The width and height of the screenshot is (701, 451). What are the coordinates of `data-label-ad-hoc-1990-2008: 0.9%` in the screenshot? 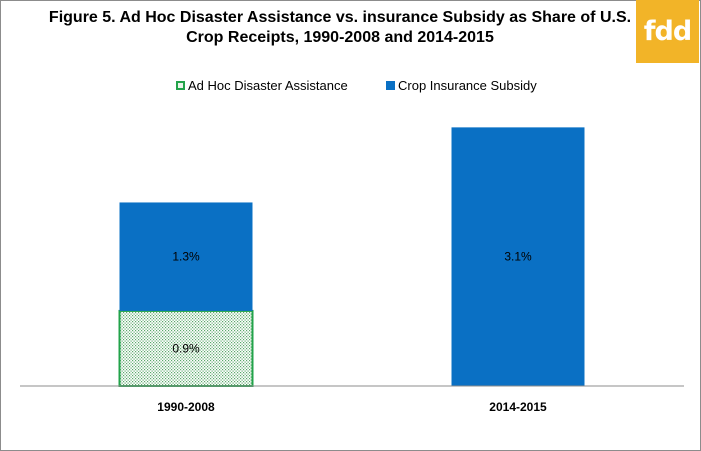 It's located at (186, 348).